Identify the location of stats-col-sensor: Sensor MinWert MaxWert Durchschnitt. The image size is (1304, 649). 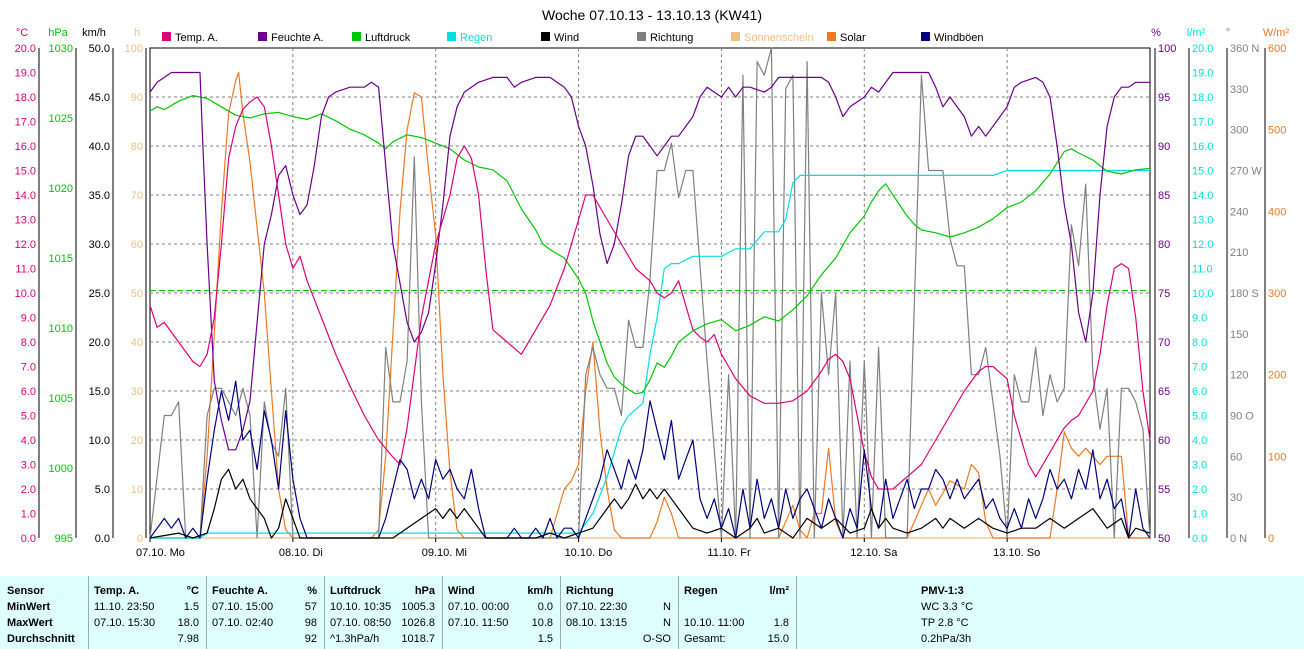
(44, 612).